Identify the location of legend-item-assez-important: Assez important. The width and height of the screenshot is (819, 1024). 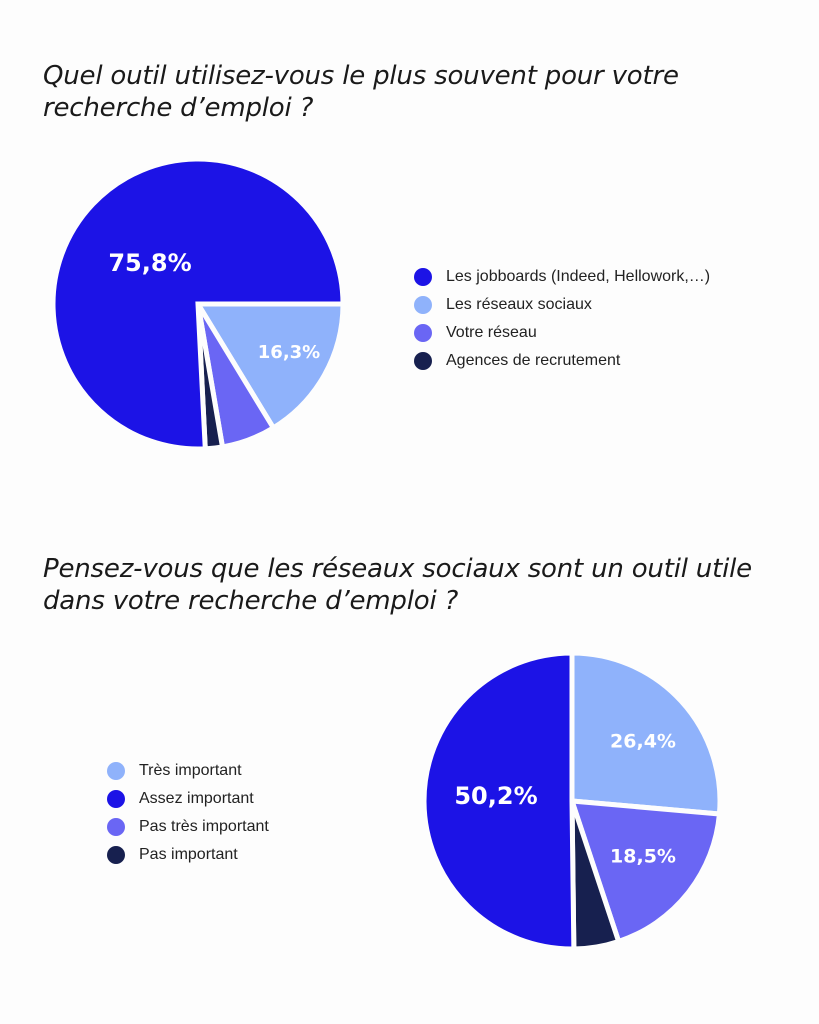
(188, 799).